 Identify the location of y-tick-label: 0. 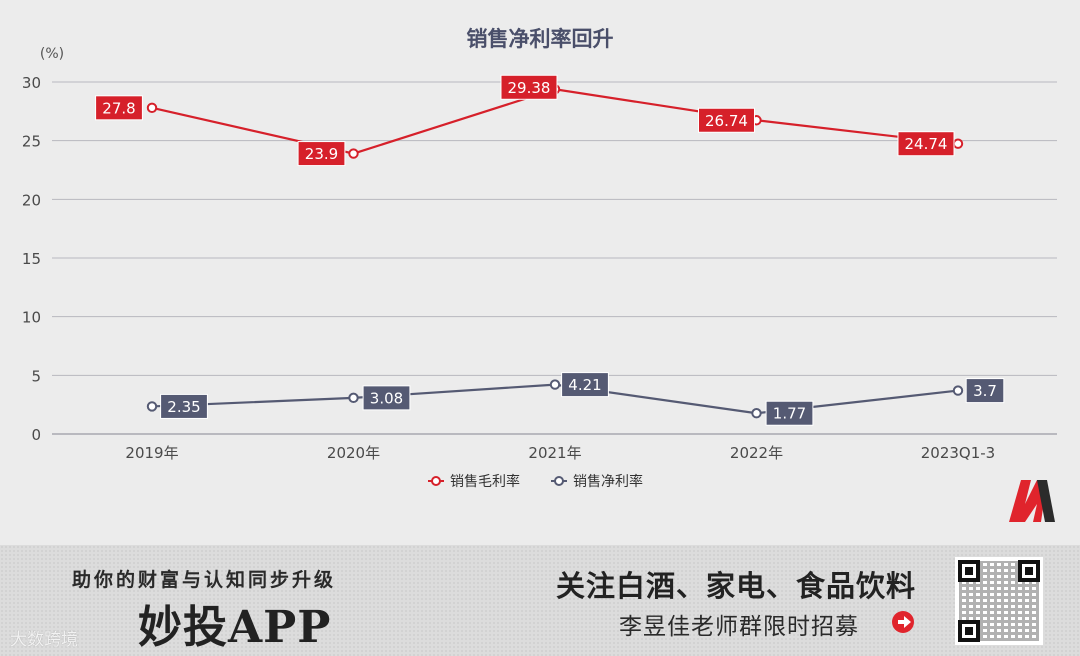
(36, 435).